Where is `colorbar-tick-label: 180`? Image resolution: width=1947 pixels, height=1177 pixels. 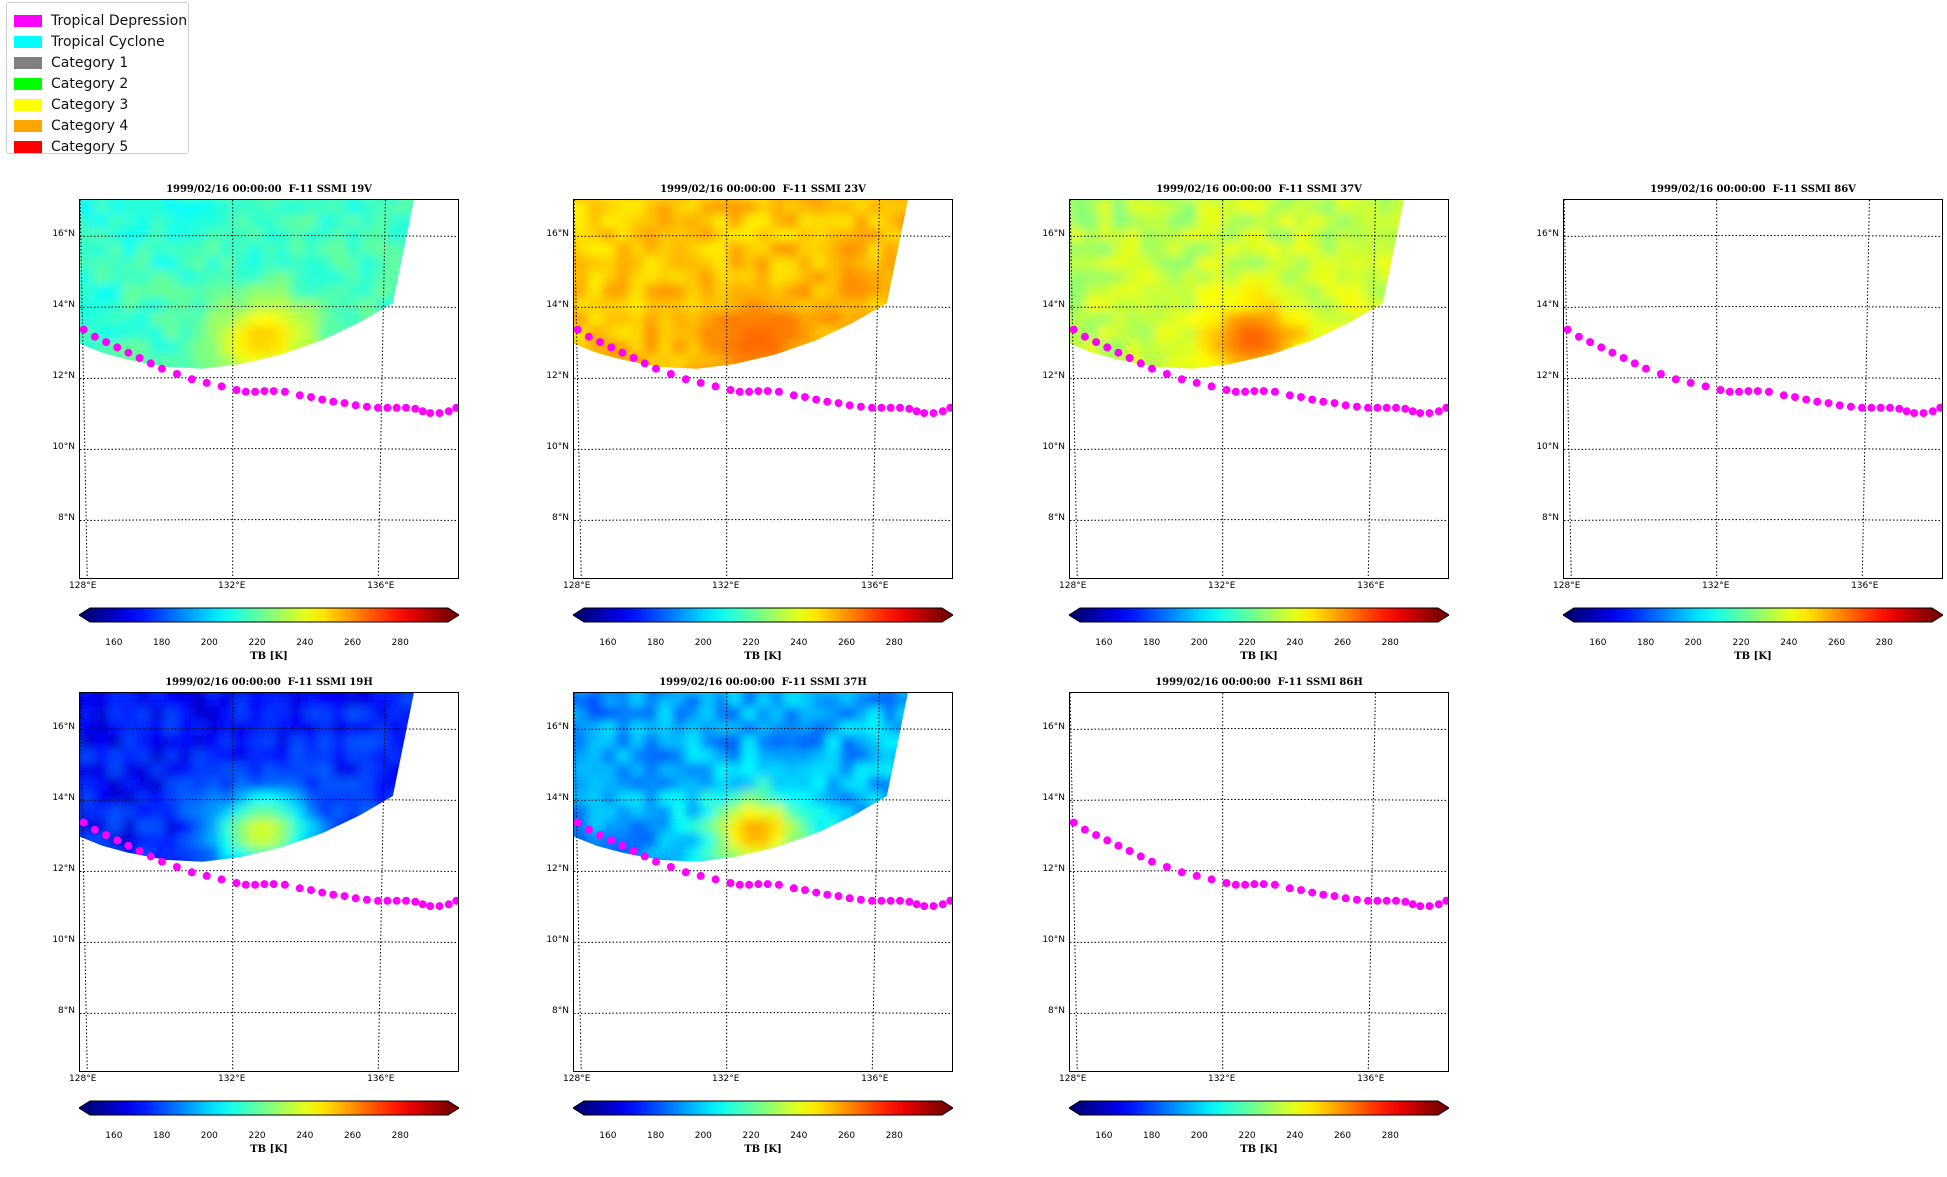
colorbar-tick-label: 180 is located at coordinates (1152, 1136).